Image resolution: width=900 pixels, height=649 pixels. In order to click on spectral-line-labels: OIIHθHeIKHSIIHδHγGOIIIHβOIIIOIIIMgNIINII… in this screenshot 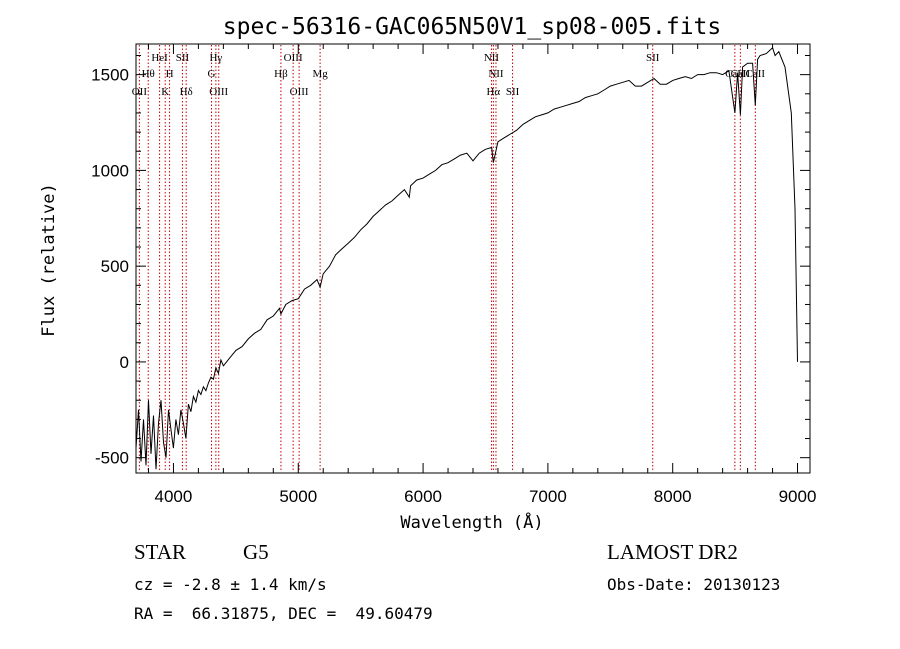, I will do `click(449, 75)`.